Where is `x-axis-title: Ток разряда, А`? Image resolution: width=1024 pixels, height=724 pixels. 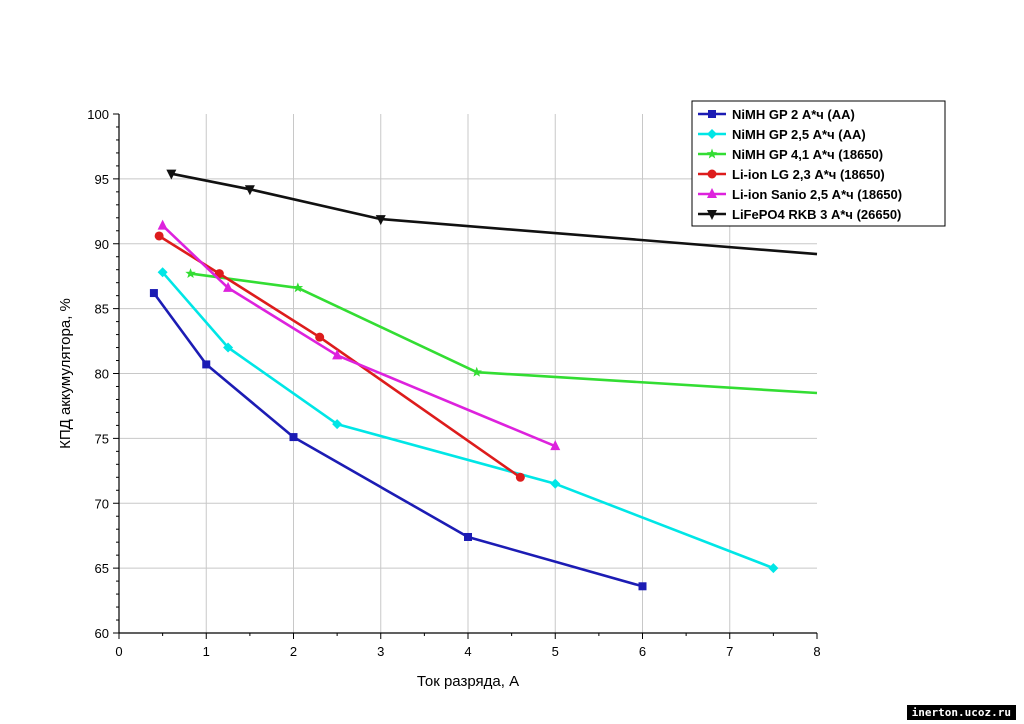
x-axis-title: Ток разряда, А is located at coordinates (468, 681).